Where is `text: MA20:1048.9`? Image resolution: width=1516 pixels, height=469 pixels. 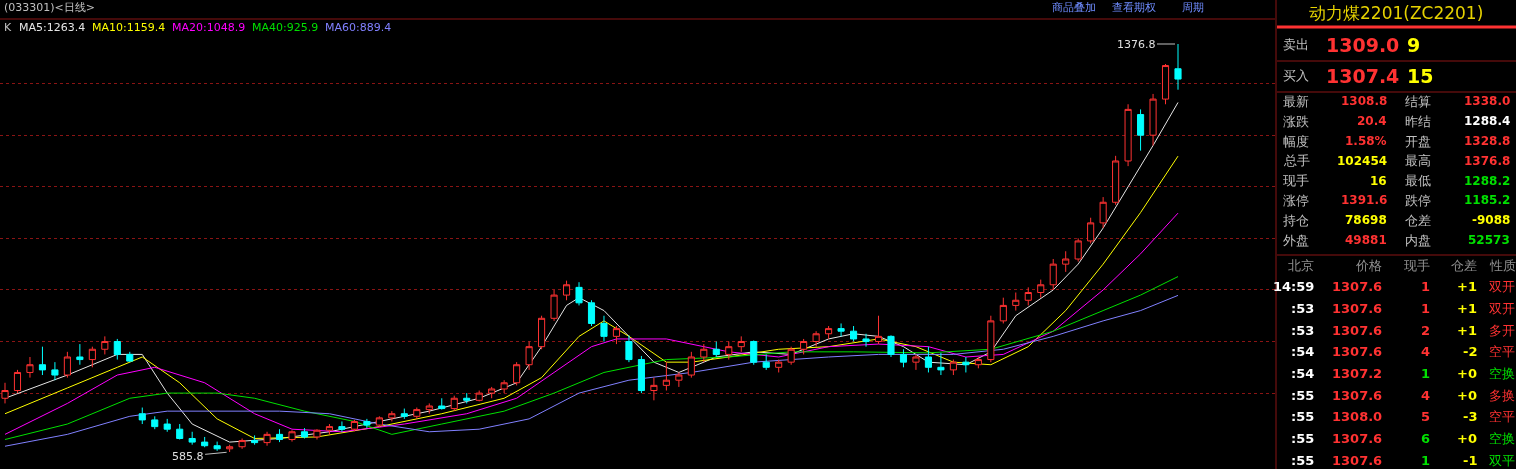
text: MA20:1048.9 is located at coordinates (209, 27).